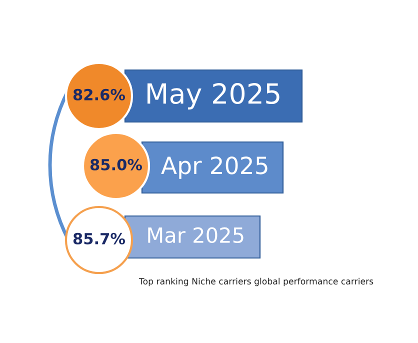 This screenshot has width=418, height=343. I want to click on category-label: May 2025, so click(214, 96).